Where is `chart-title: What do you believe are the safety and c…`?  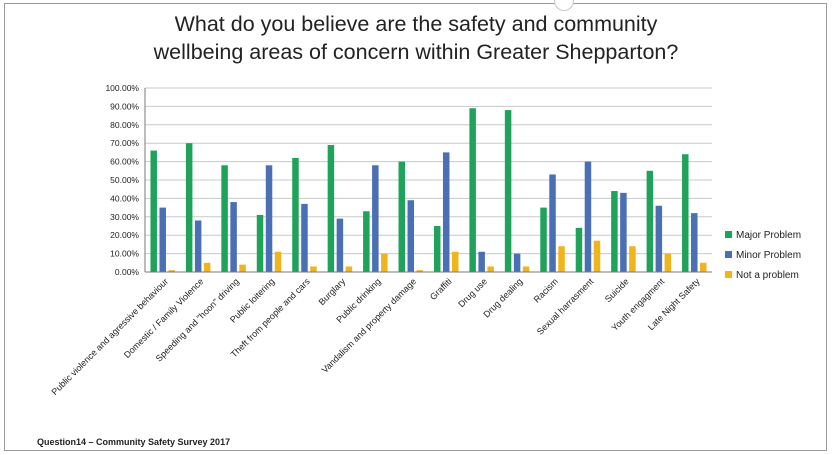
chart-title: What do you believe are the safety and c… is located at coordinates (416, 38).